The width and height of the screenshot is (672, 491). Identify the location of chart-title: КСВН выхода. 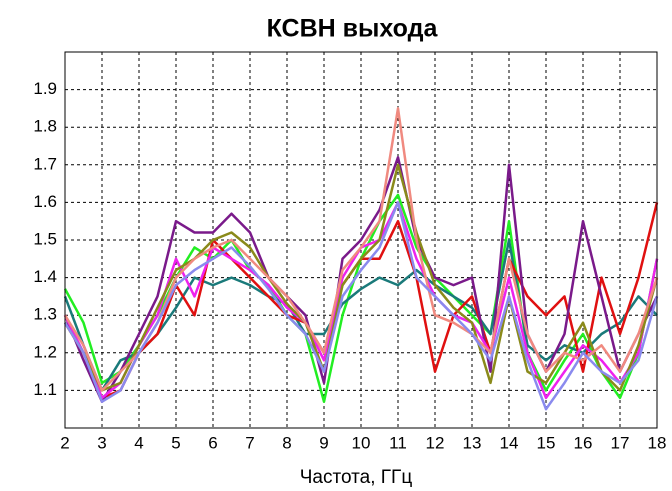
(353, 29).